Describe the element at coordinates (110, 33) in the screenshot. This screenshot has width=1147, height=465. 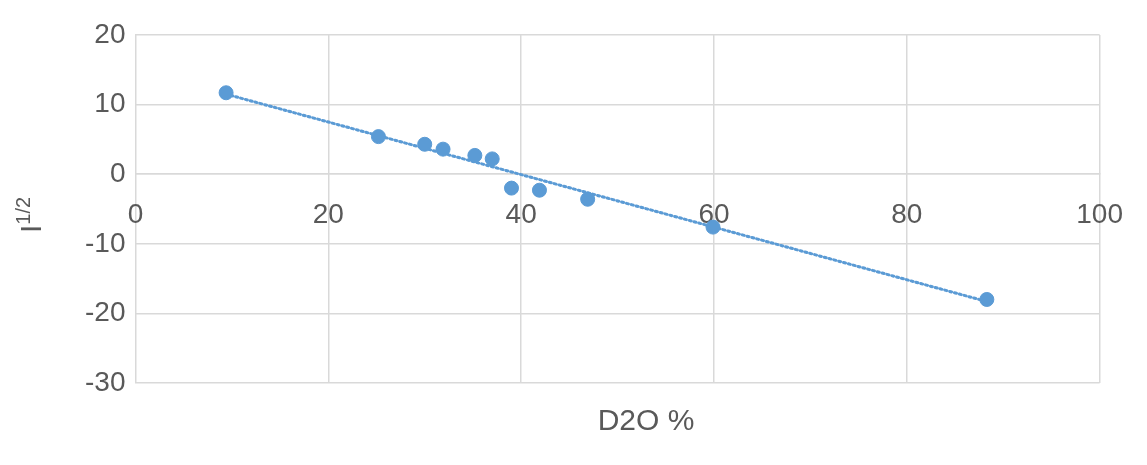
I see `y-tick-label: 20` at that location.